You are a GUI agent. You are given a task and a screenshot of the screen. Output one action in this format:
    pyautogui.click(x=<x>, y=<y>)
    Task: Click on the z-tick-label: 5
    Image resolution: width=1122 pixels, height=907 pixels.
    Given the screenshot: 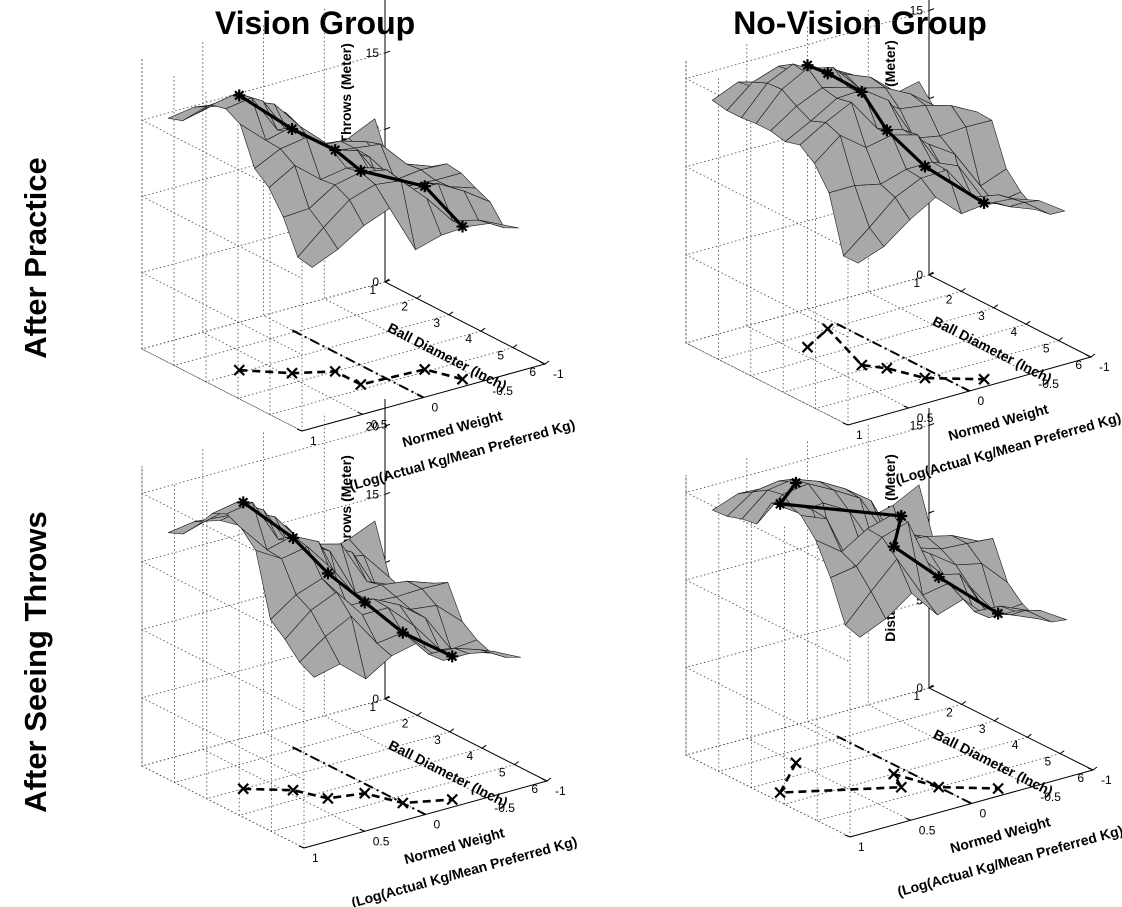 What is the action you would take?
    pyautogui.click(x=919, y=601)
    